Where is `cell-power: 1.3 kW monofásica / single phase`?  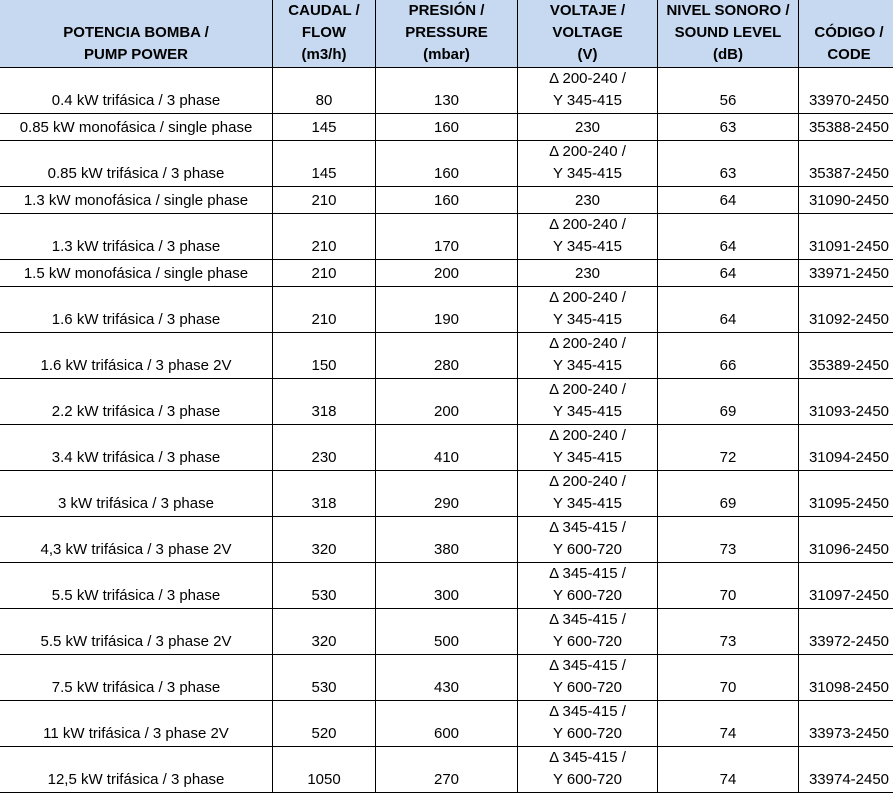
cell-power: 1.3 kW monofásica / single phase is located at coordinates (136, 200).